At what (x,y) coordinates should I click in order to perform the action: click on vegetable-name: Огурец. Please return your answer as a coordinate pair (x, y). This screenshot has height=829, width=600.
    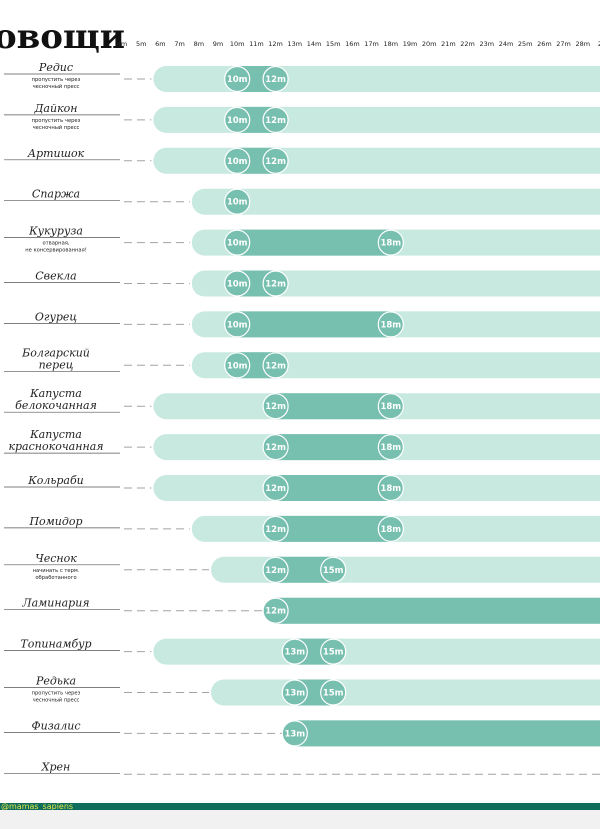
    Looking at the image, I should click on (56, 316).